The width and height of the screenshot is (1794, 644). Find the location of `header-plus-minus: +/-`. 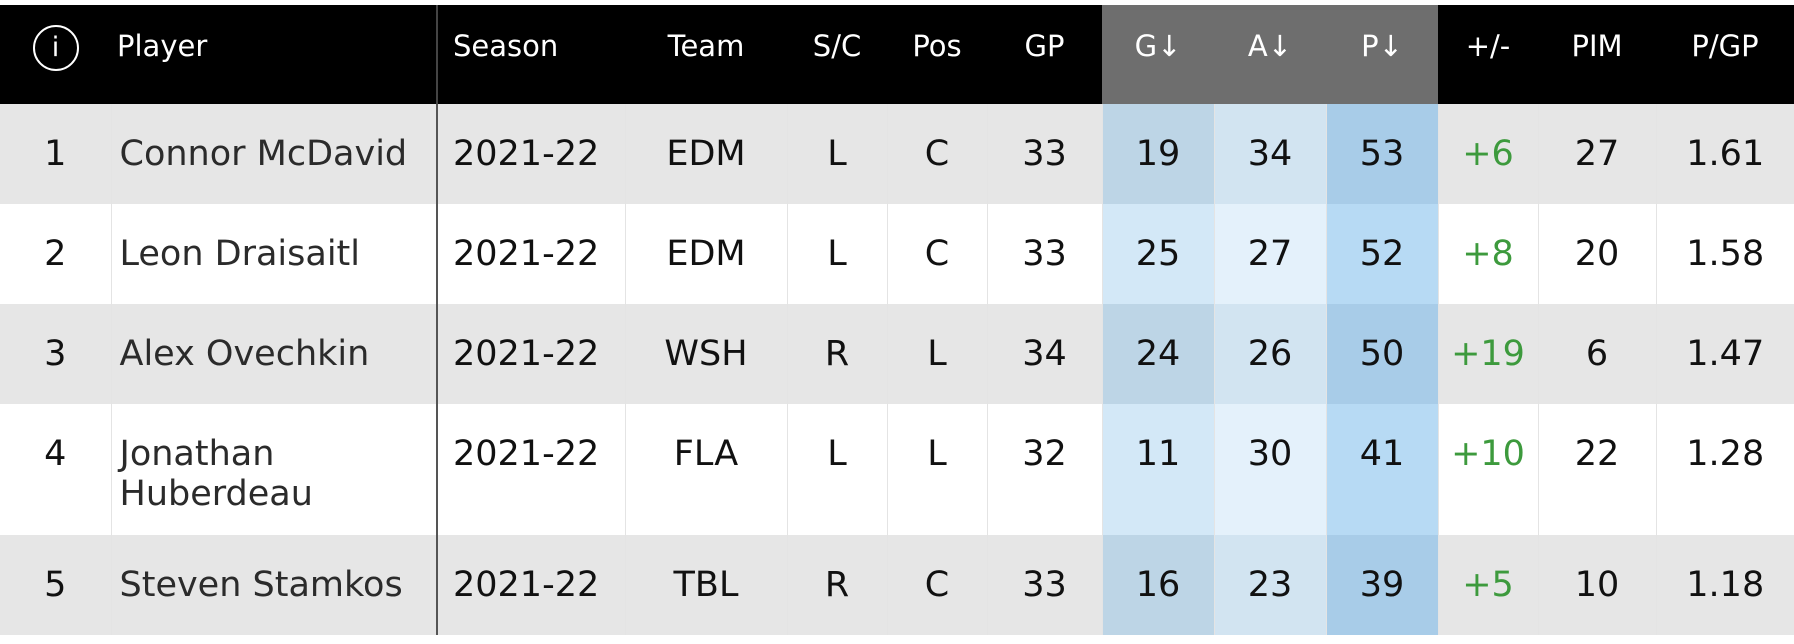

header-plus-minus: +/- is located at coordinates (1488, 46).